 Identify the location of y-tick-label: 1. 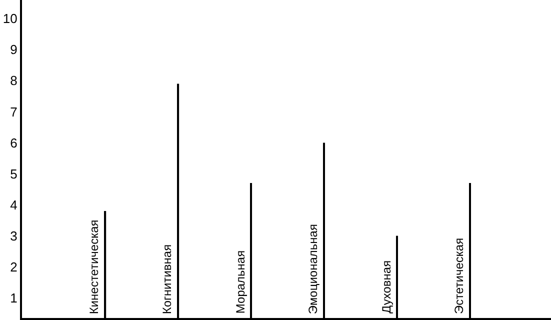
(14, 298).